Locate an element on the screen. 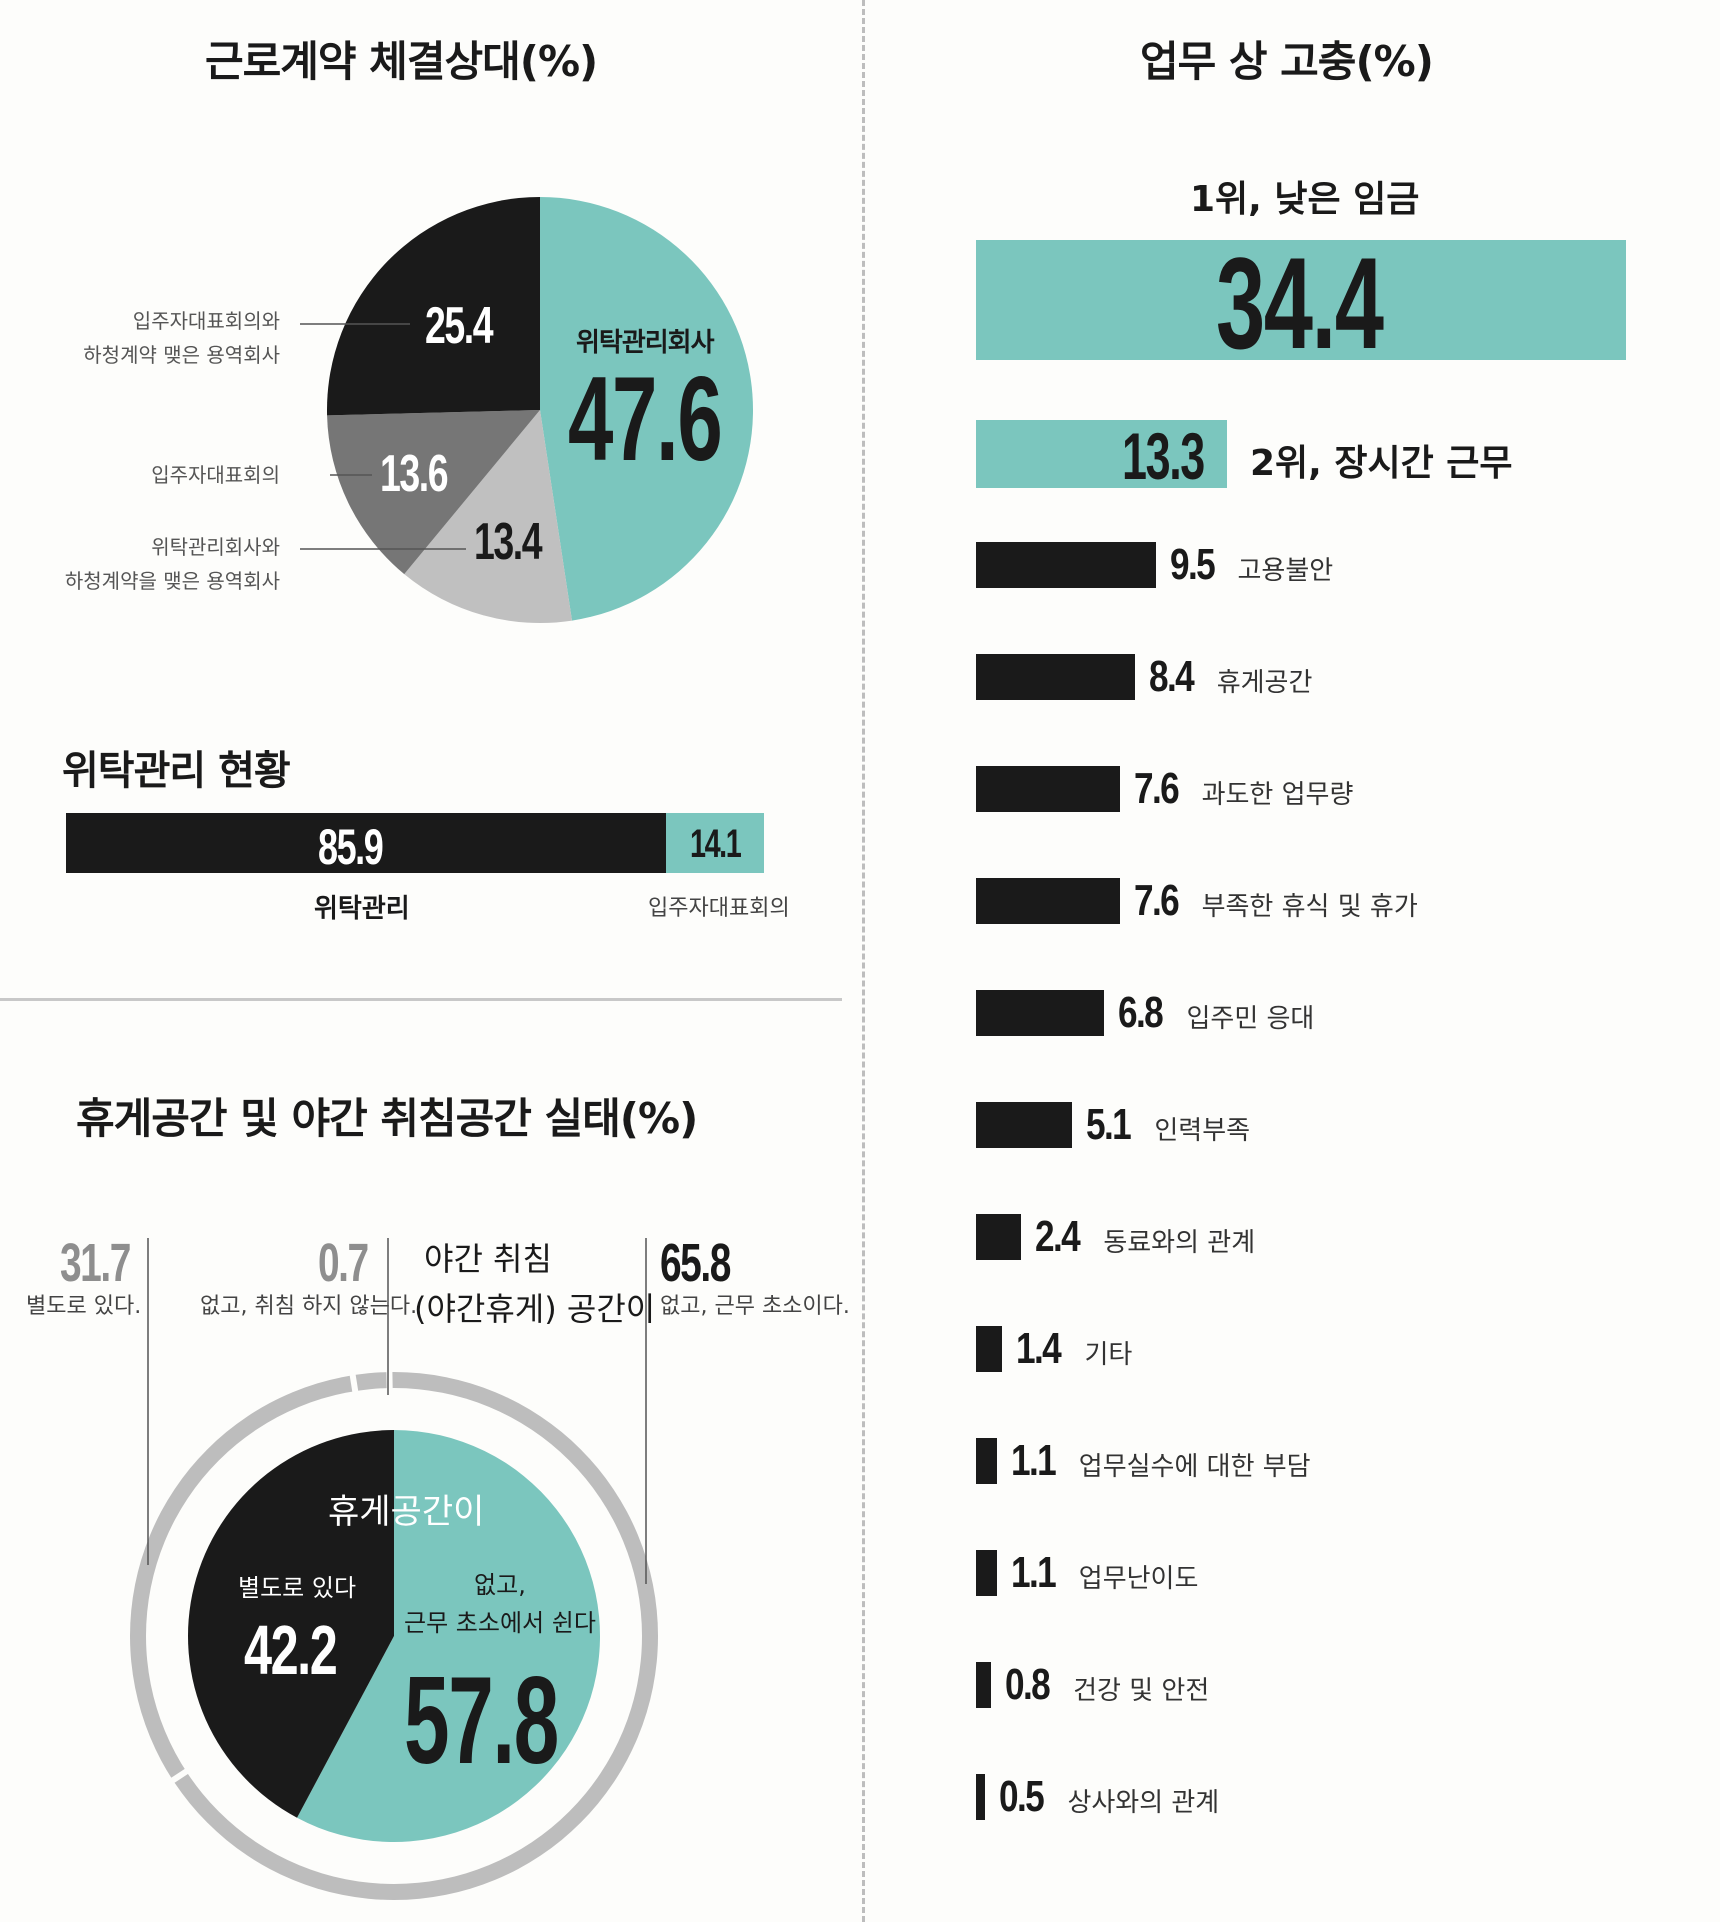 This screenshot has width=1720, height=1922. hardship-second-label: 2위, 장시간 근무 is located at coordinates (1381, 463).